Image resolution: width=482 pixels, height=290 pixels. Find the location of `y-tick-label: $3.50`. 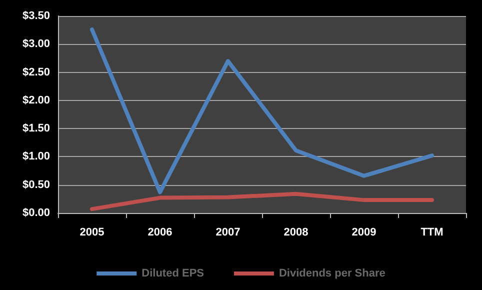

y-tick-label: $3.50 is located at coordinates (36, 16).